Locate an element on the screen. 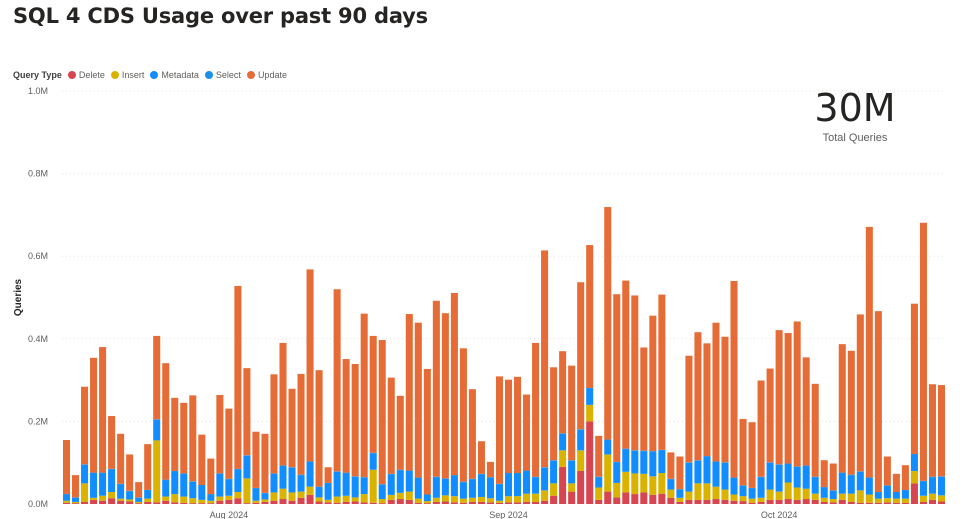  legend-item-insert: Insert is located at coordinates (127, 75).